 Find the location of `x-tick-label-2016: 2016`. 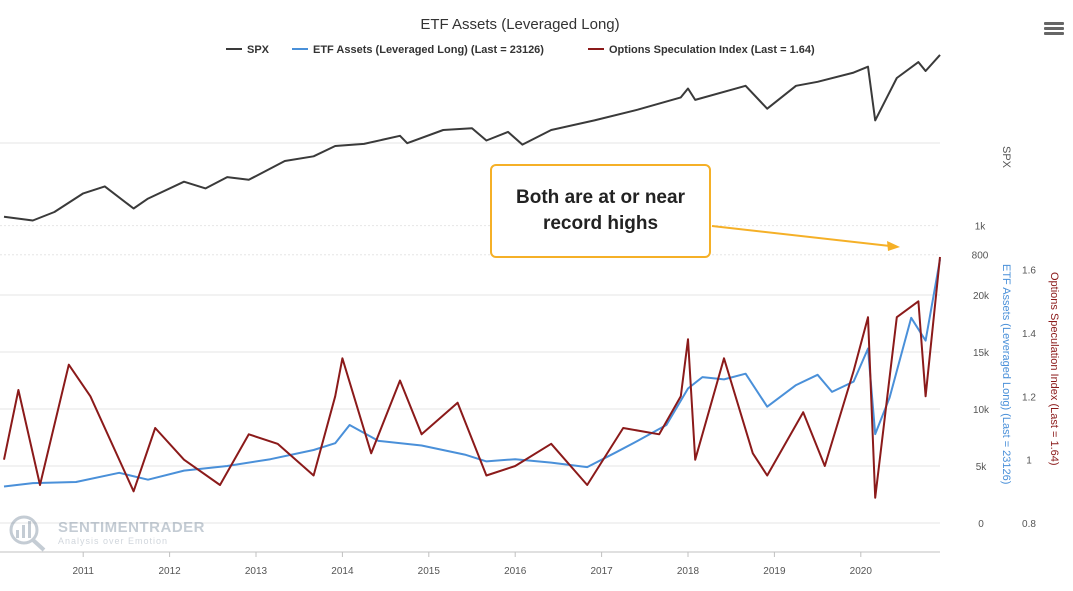

x-tick-label-2016: 2016 is located at coordinates (515, 571).